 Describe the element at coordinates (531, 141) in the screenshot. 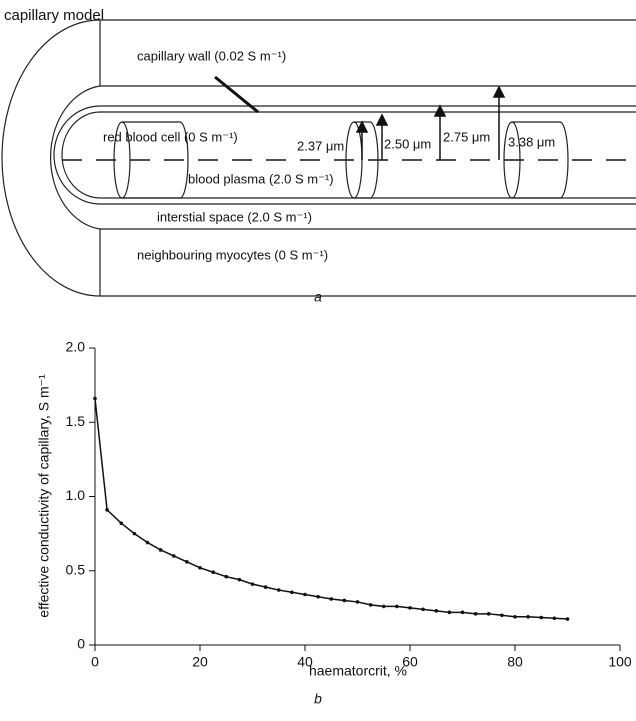

I see `radius-label: 3.38 μm` at that location.